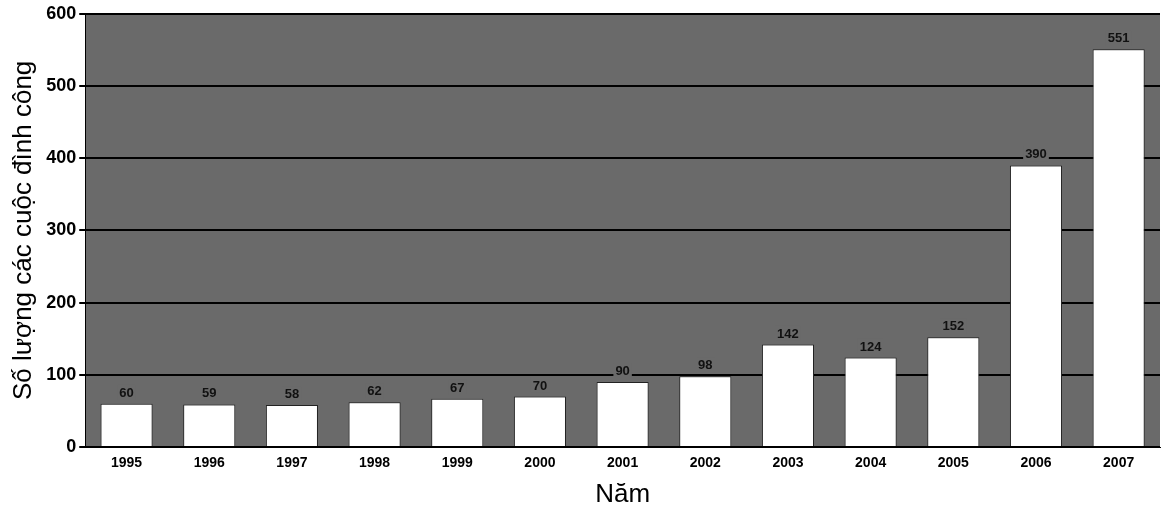 This screenshot has width=1166, height=518. I want to click on data-label: 58, so click(292, 394).